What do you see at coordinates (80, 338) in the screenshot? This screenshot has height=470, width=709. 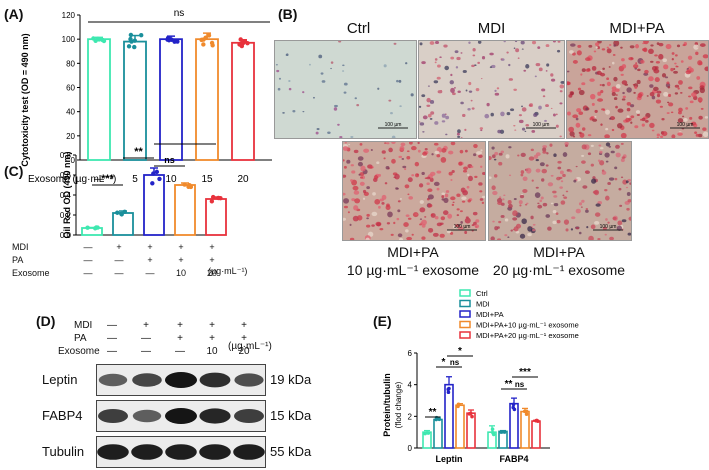 I see `panel-d-row-label: PA` at bounding box center [80, 338].